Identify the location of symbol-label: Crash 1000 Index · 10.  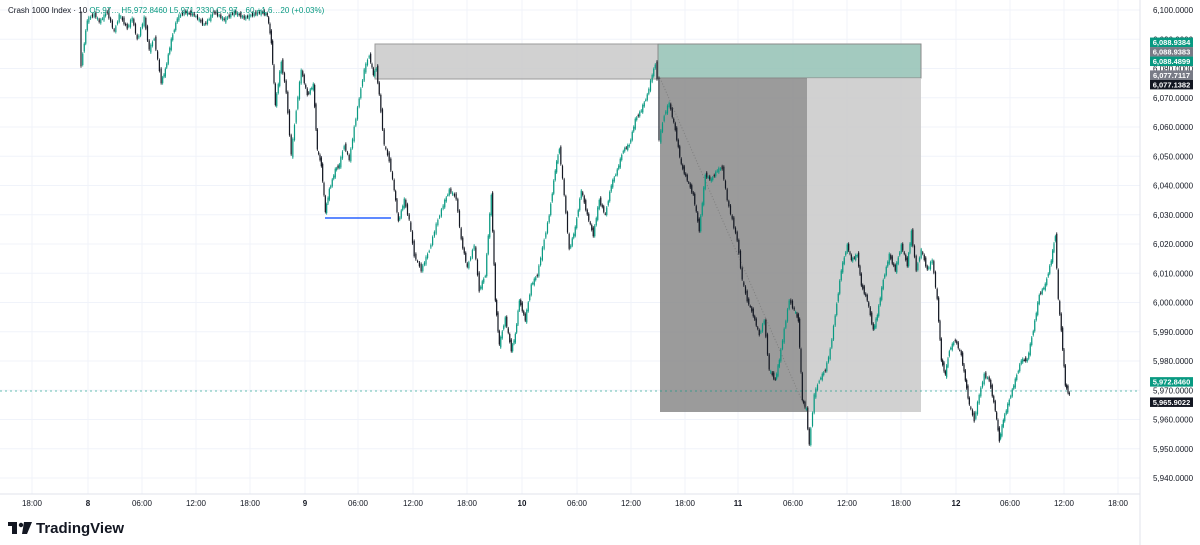
(48, 10).